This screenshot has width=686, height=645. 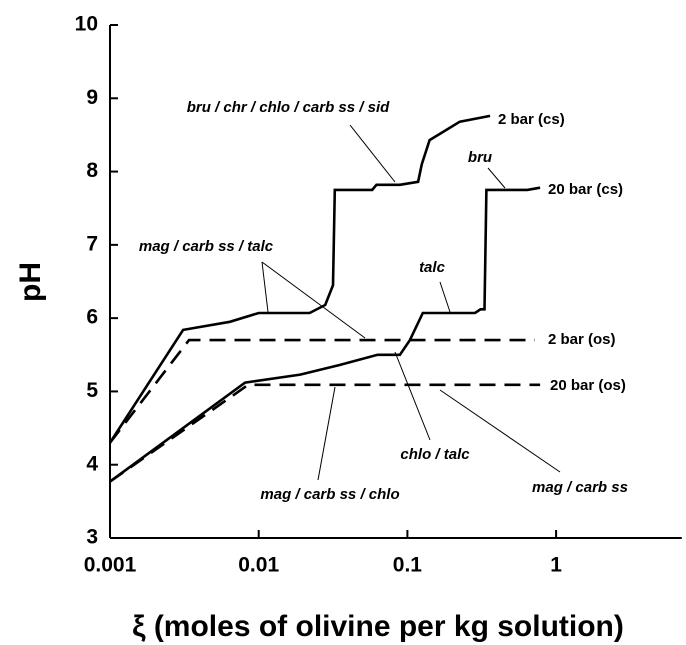 I want to click on annotation: bru / chr / chlo / carb ss / sid, so click(x=288, y=107).